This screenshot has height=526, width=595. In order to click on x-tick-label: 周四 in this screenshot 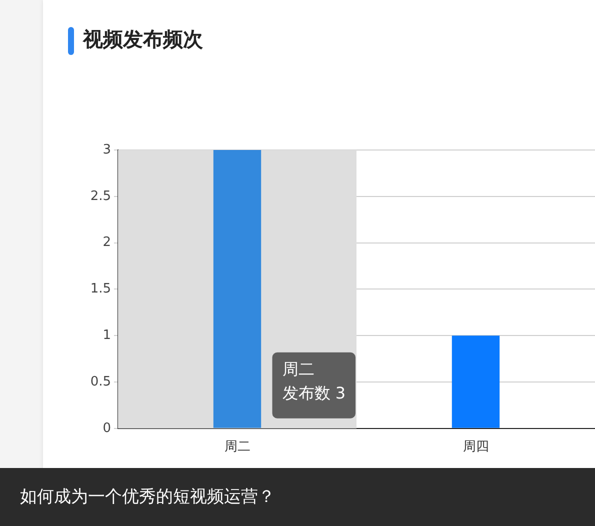, I will do `click(475, 447)`.